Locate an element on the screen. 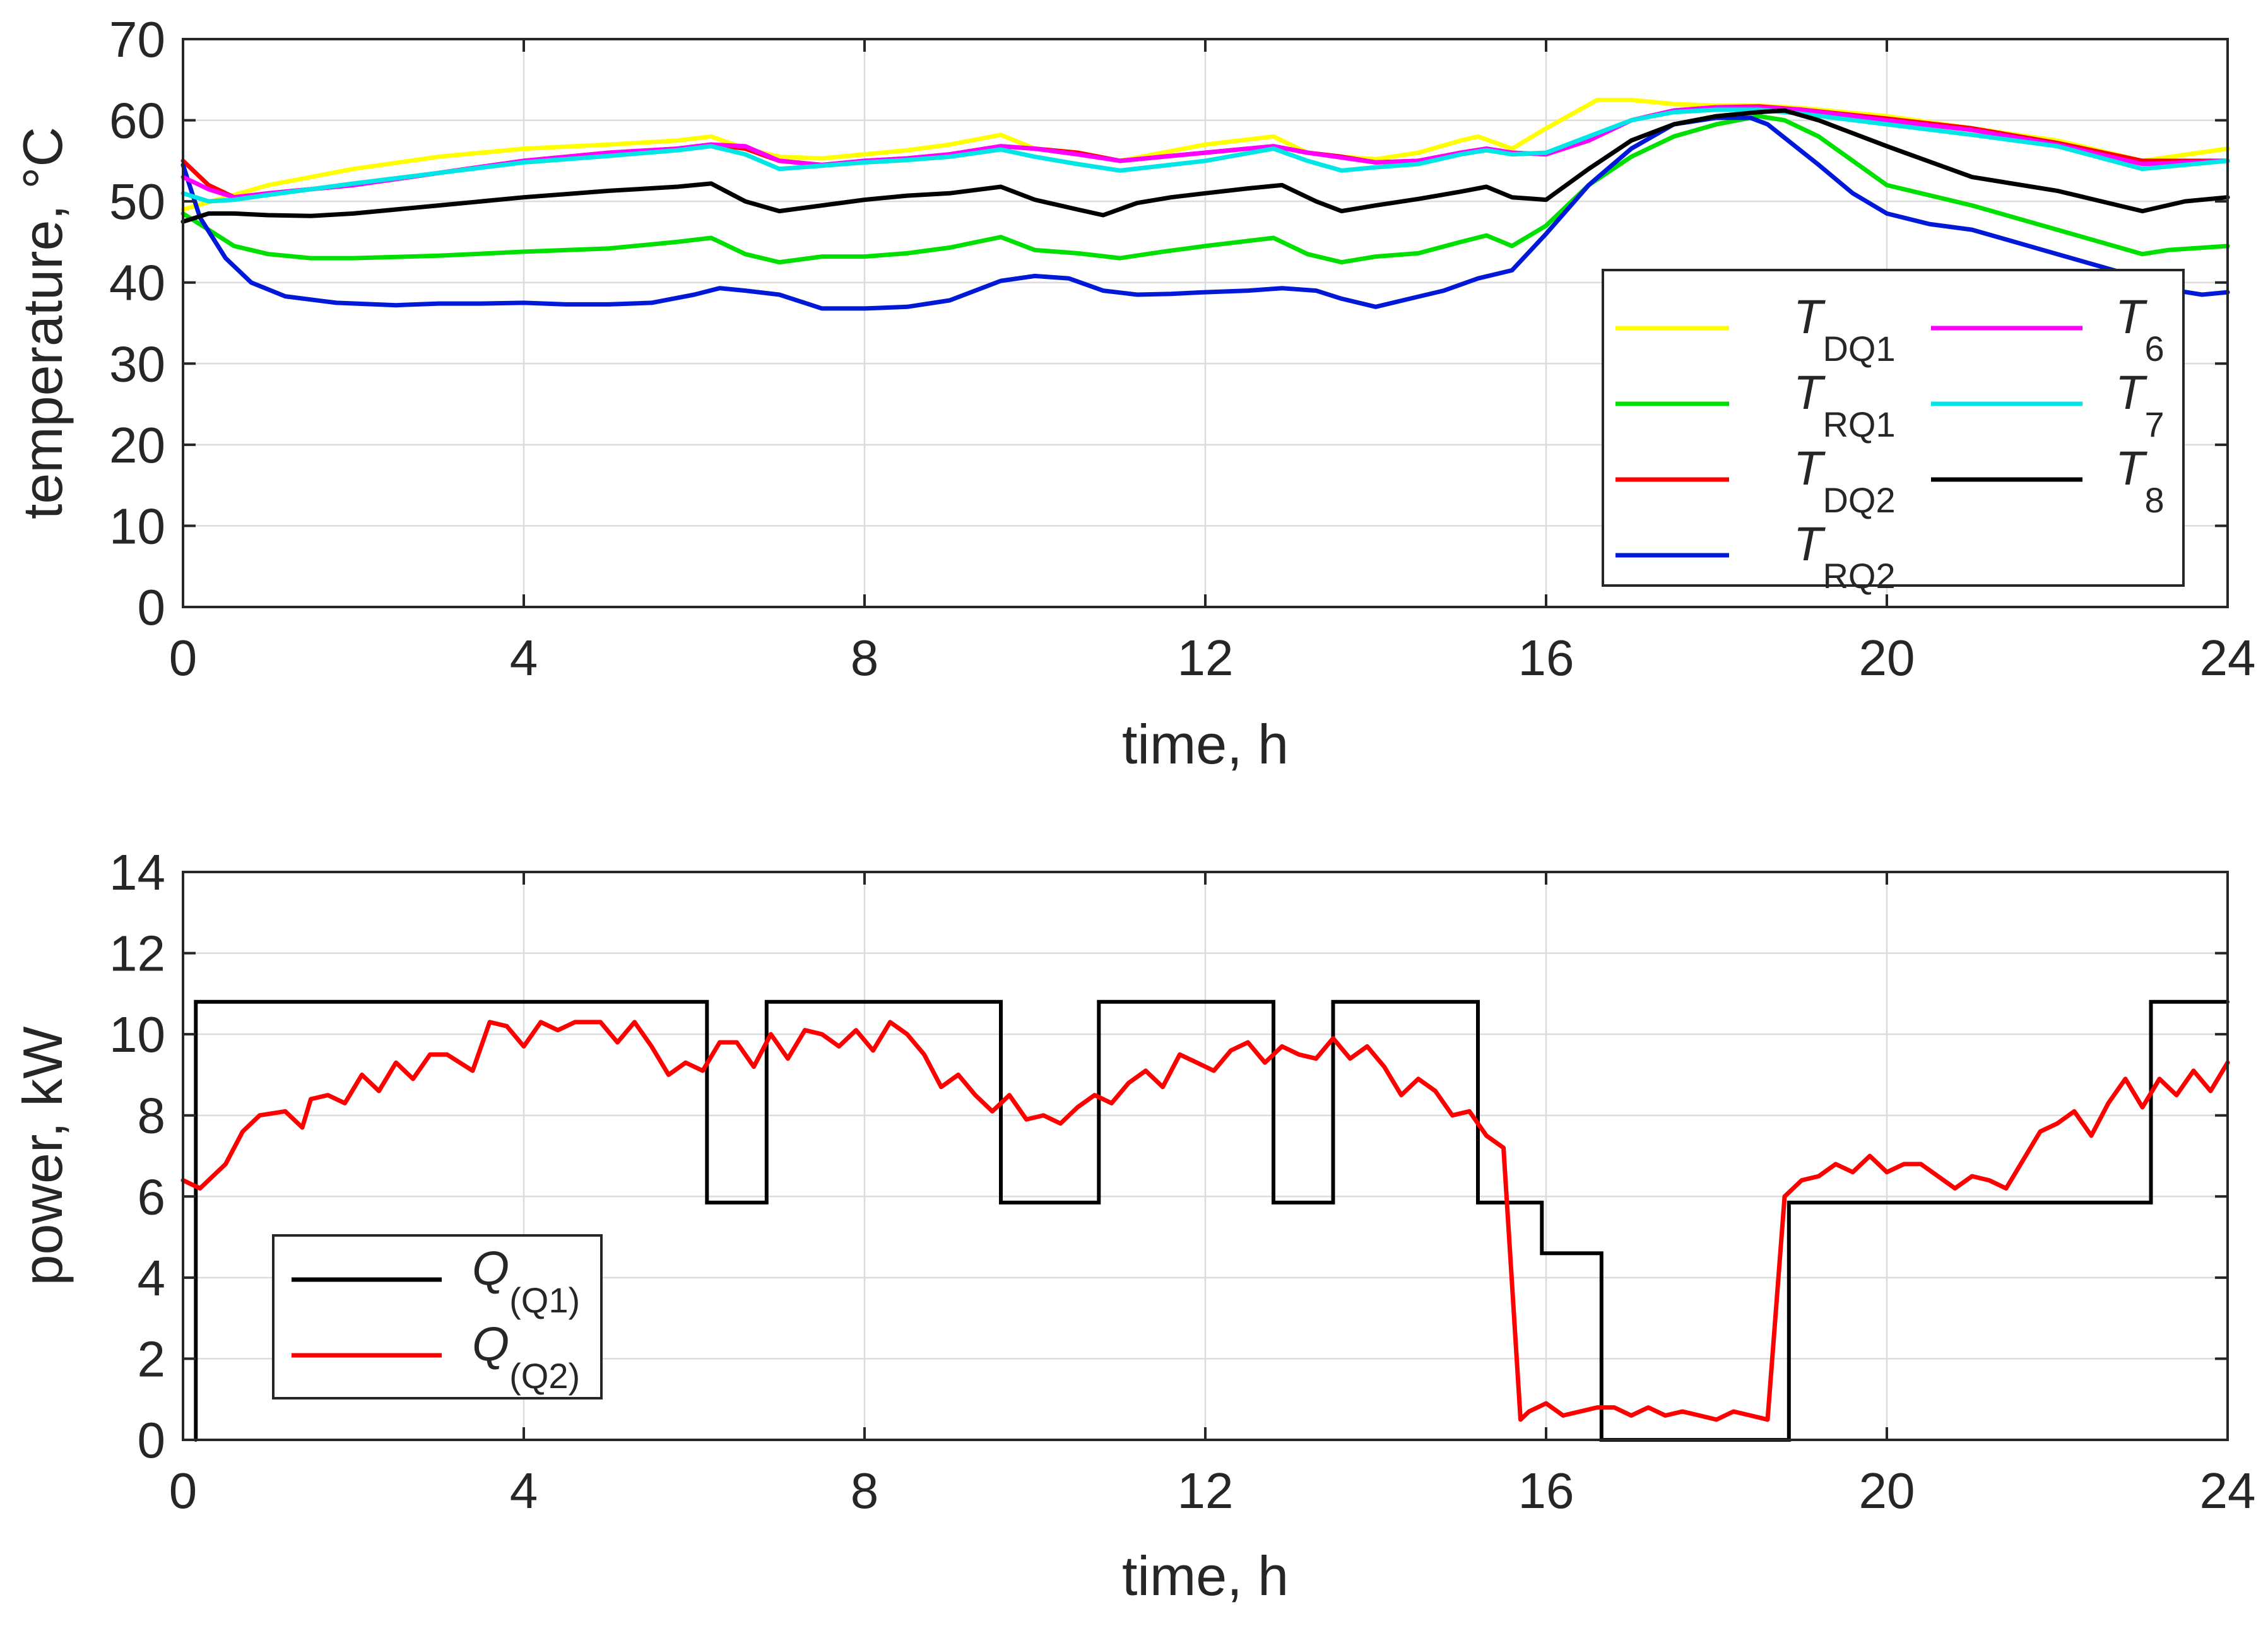  power-y-tick-label: 8 is located at coordinates (152, 1116).